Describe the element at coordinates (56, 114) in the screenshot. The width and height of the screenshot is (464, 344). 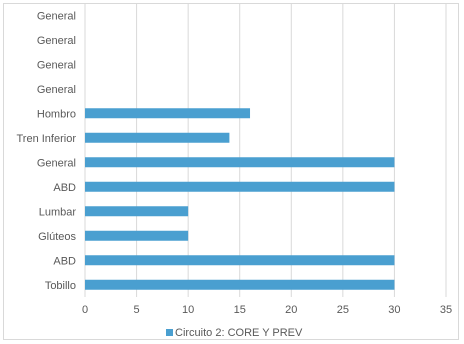
I see `category-label: Hombro` at that location.